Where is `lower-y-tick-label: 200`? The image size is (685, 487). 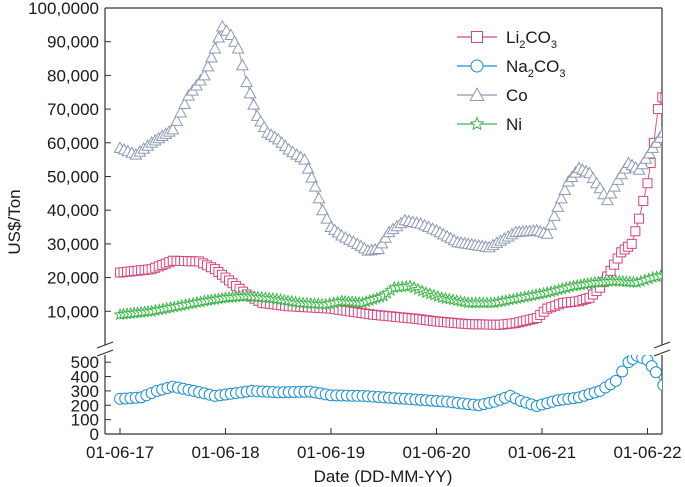 lower-y-tick-label: 200 is located at coordinates (85, 405).